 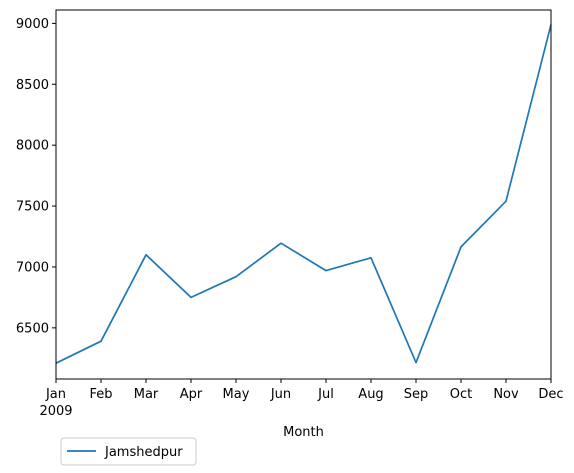 What do you see at coordinates (370, 394) in the screenshot?
I see `x-tick-label: Aug` at bounding box center [370, 394].